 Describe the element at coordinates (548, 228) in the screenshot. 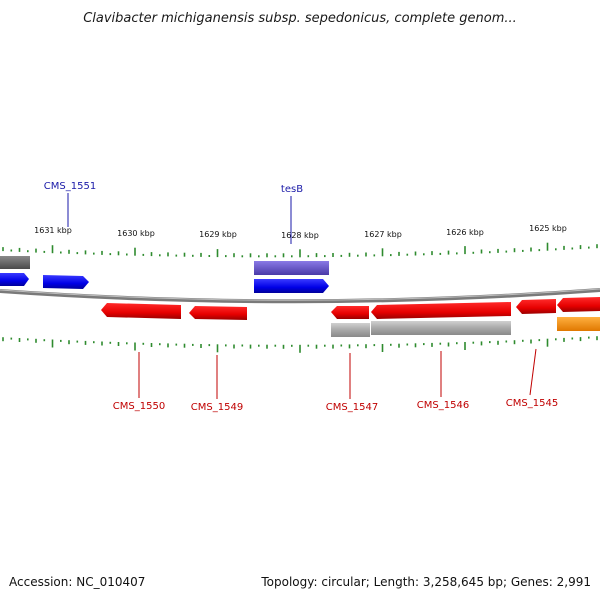

I see `ruler-label: 1625 kbp` at that location.